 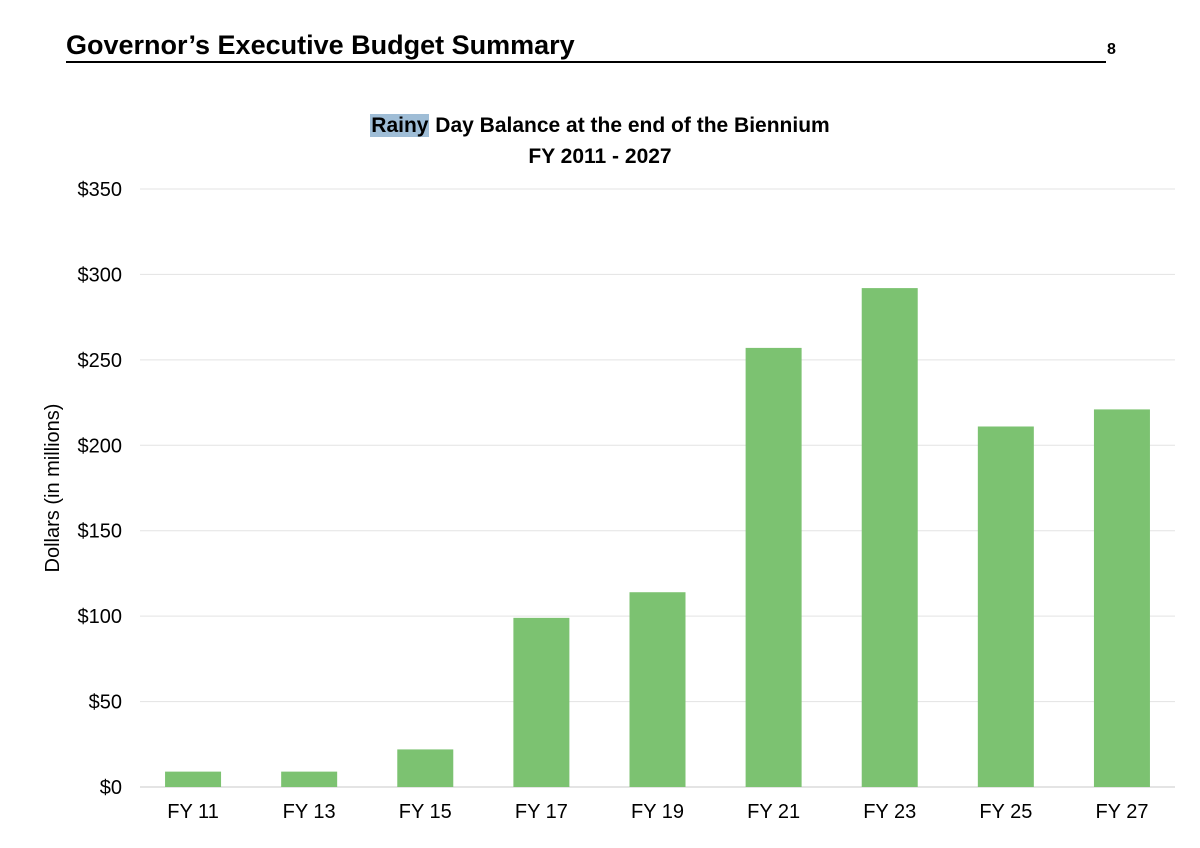 What do you see at coordinates (629, 125) in the screenshot?
I see `chart-title-rest: Day Balance at the end of the Biennium` at bounding box center [629, 125].